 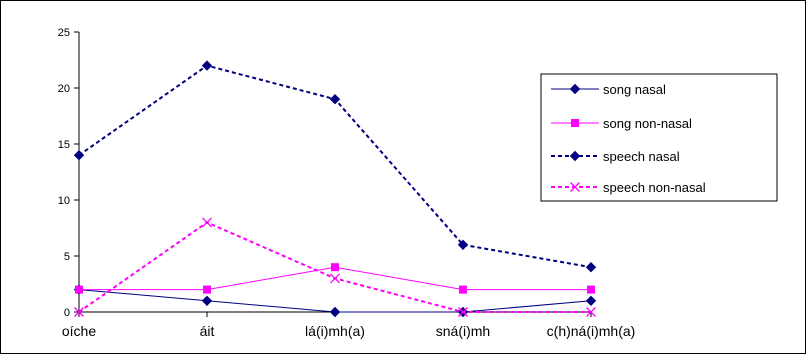 I want to click on y-tick-label: 10, so click(x=64, y=201).